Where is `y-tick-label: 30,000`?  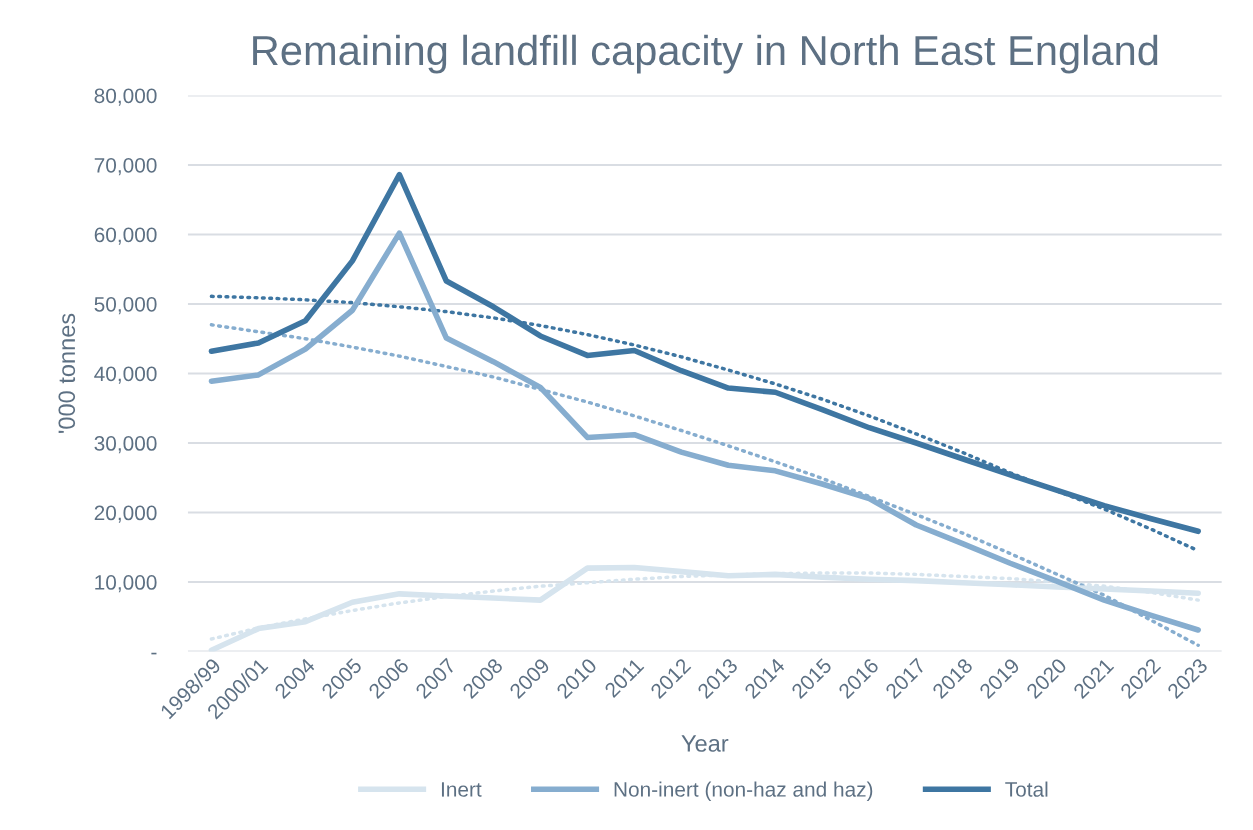 y-tick-label: 30,000 is located at coordinates (125, 445).